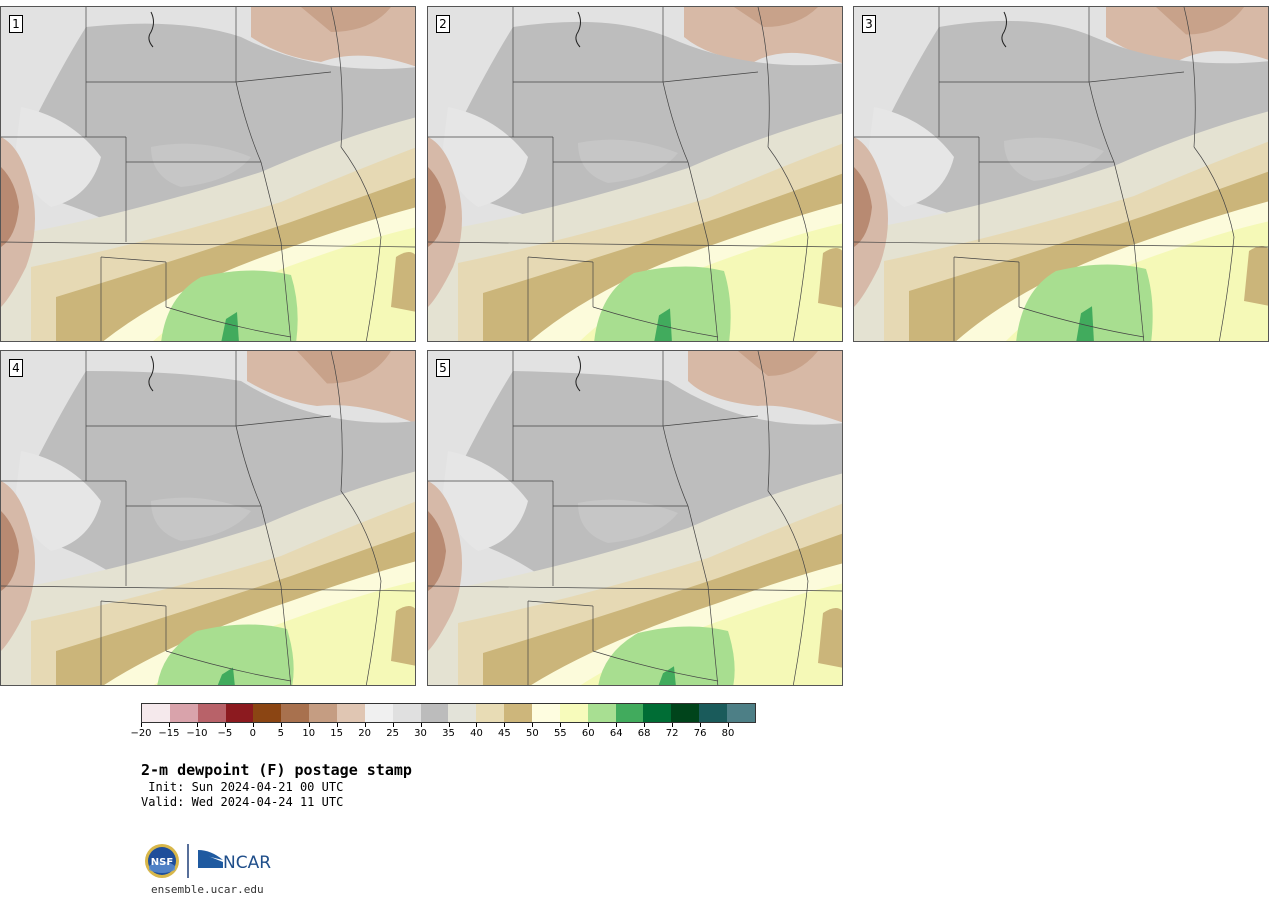 Image resolution: width=1280 pixels, height=901 pixels. What do you see at coordinates (869, 24) in the screenshot?
I see `member-label: 3` at bounding box center [869, 24].